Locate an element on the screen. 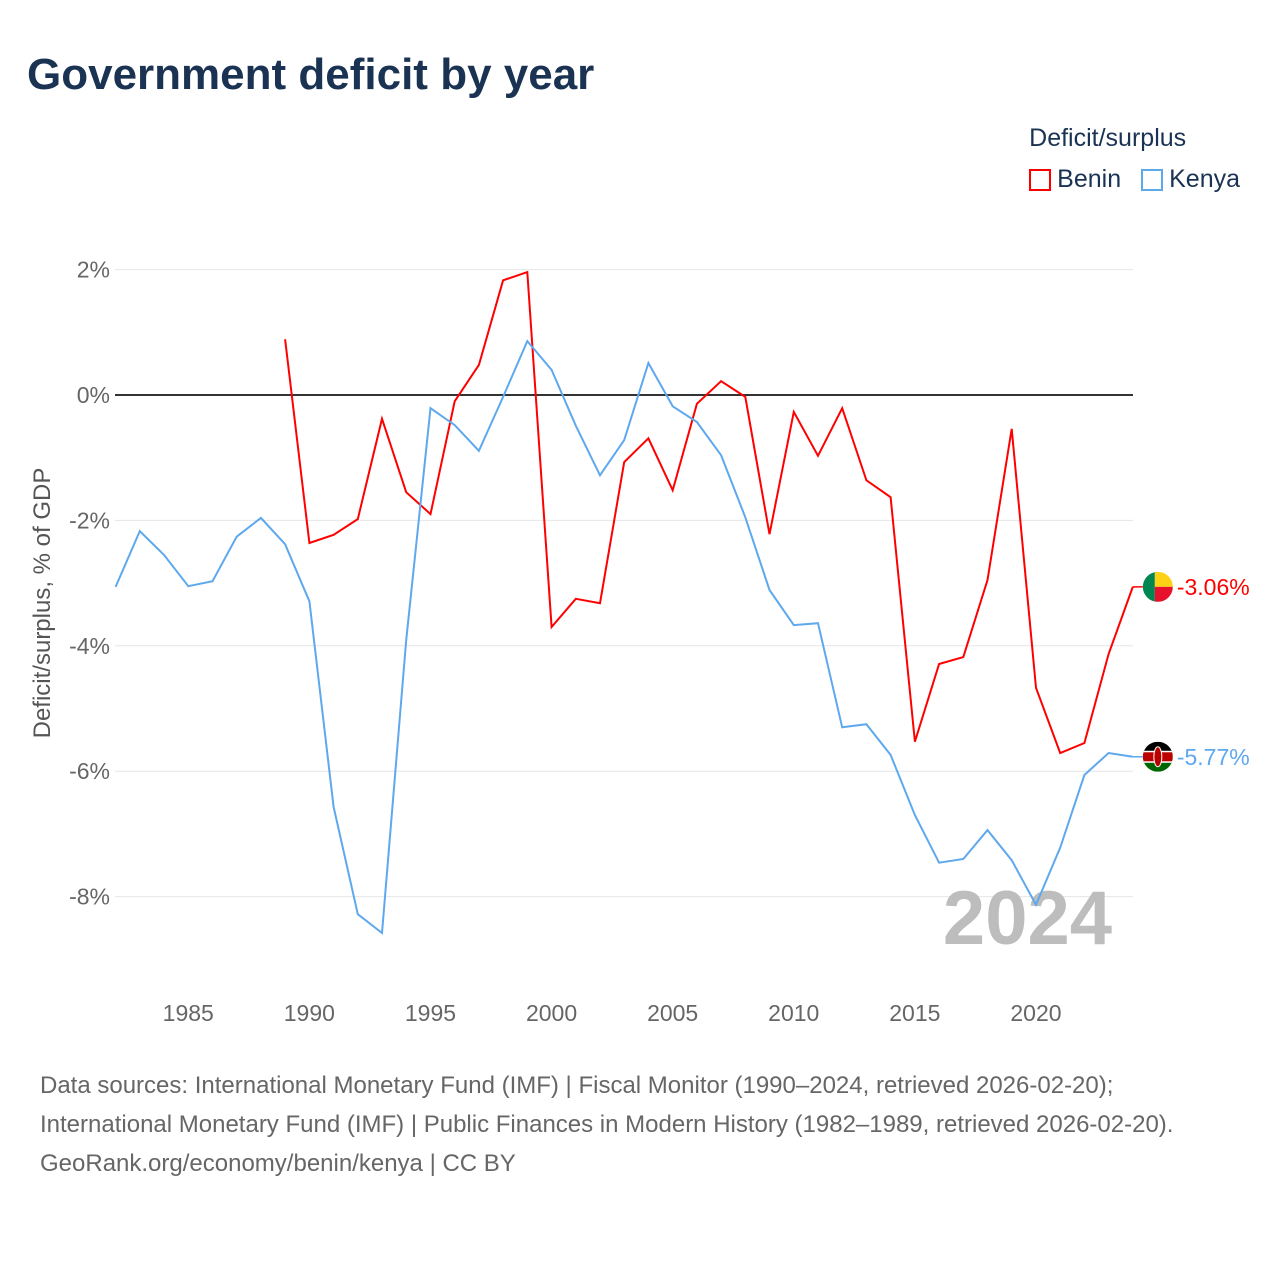 This screenshot has height=1280, width=1280. x-tick-label: 1995 is located at coordinates (430, 1013).